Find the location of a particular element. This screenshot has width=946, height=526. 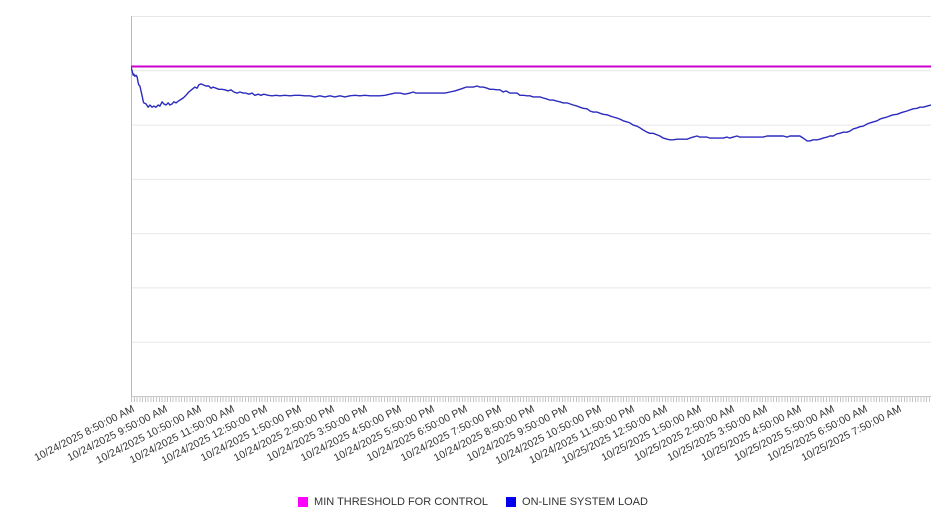

legend-item-online-system-load: ON-LINE SYSTEM LOAD is located at coordinates (577, 502).